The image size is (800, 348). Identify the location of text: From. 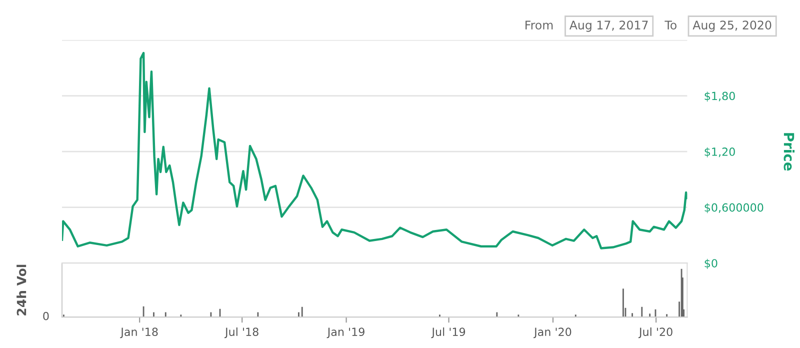
(539, 25).